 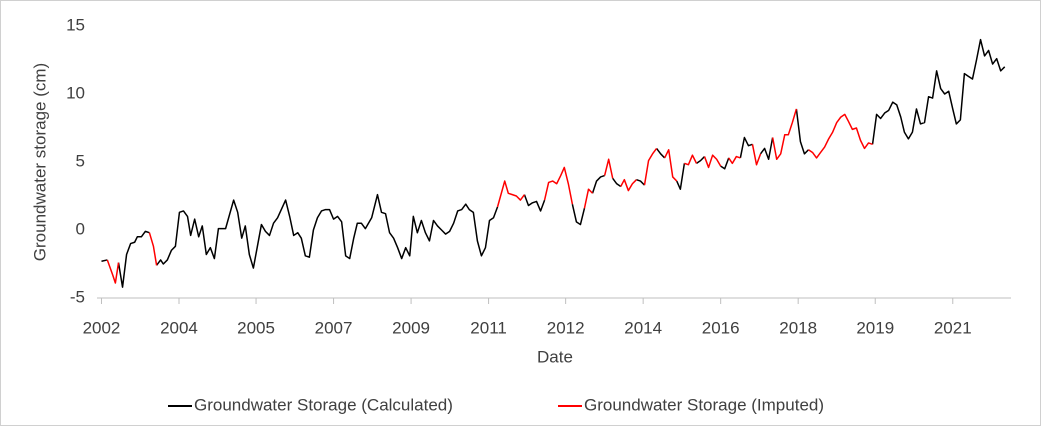 What do you see at coordinates (875, 327) in the screenshot?
I see `x-tick-label: 2019` at bounding box center [875, 327].